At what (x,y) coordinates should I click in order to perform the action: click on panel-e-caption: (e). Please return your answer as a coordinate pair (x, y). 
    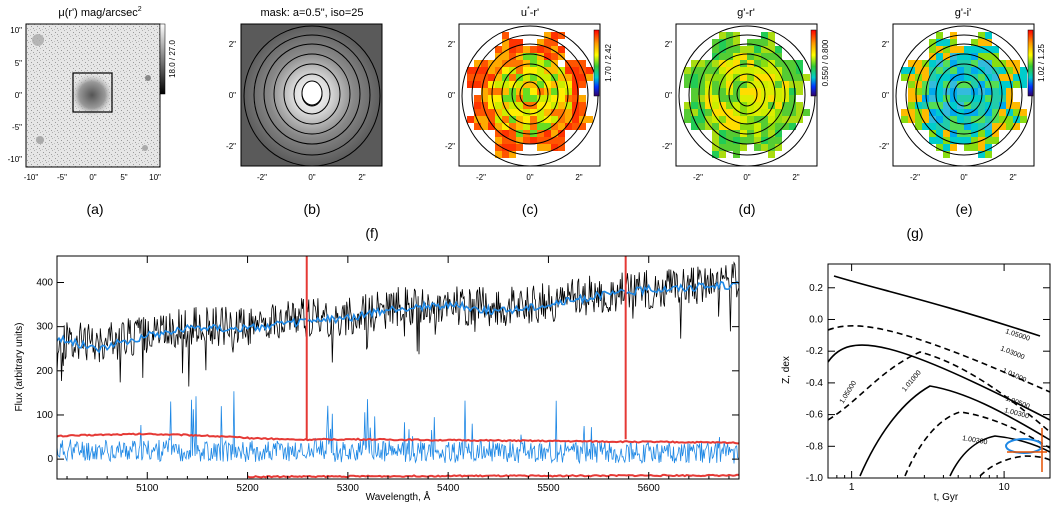
    Looking at the image, I should click on (963, 209).